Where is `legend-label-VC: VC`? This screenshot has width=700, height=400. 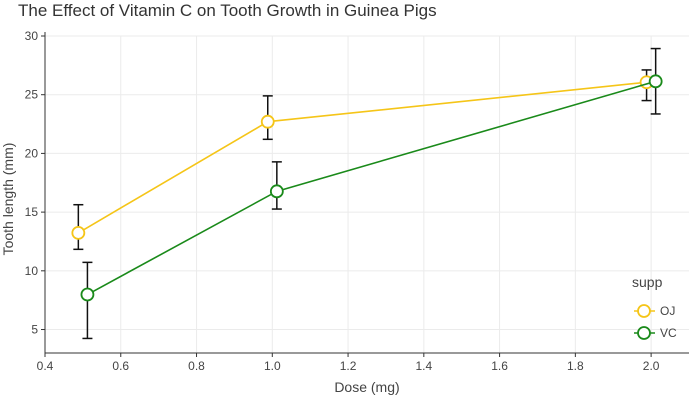
legend-label-VC: VC is located at coordinates (668, 333).